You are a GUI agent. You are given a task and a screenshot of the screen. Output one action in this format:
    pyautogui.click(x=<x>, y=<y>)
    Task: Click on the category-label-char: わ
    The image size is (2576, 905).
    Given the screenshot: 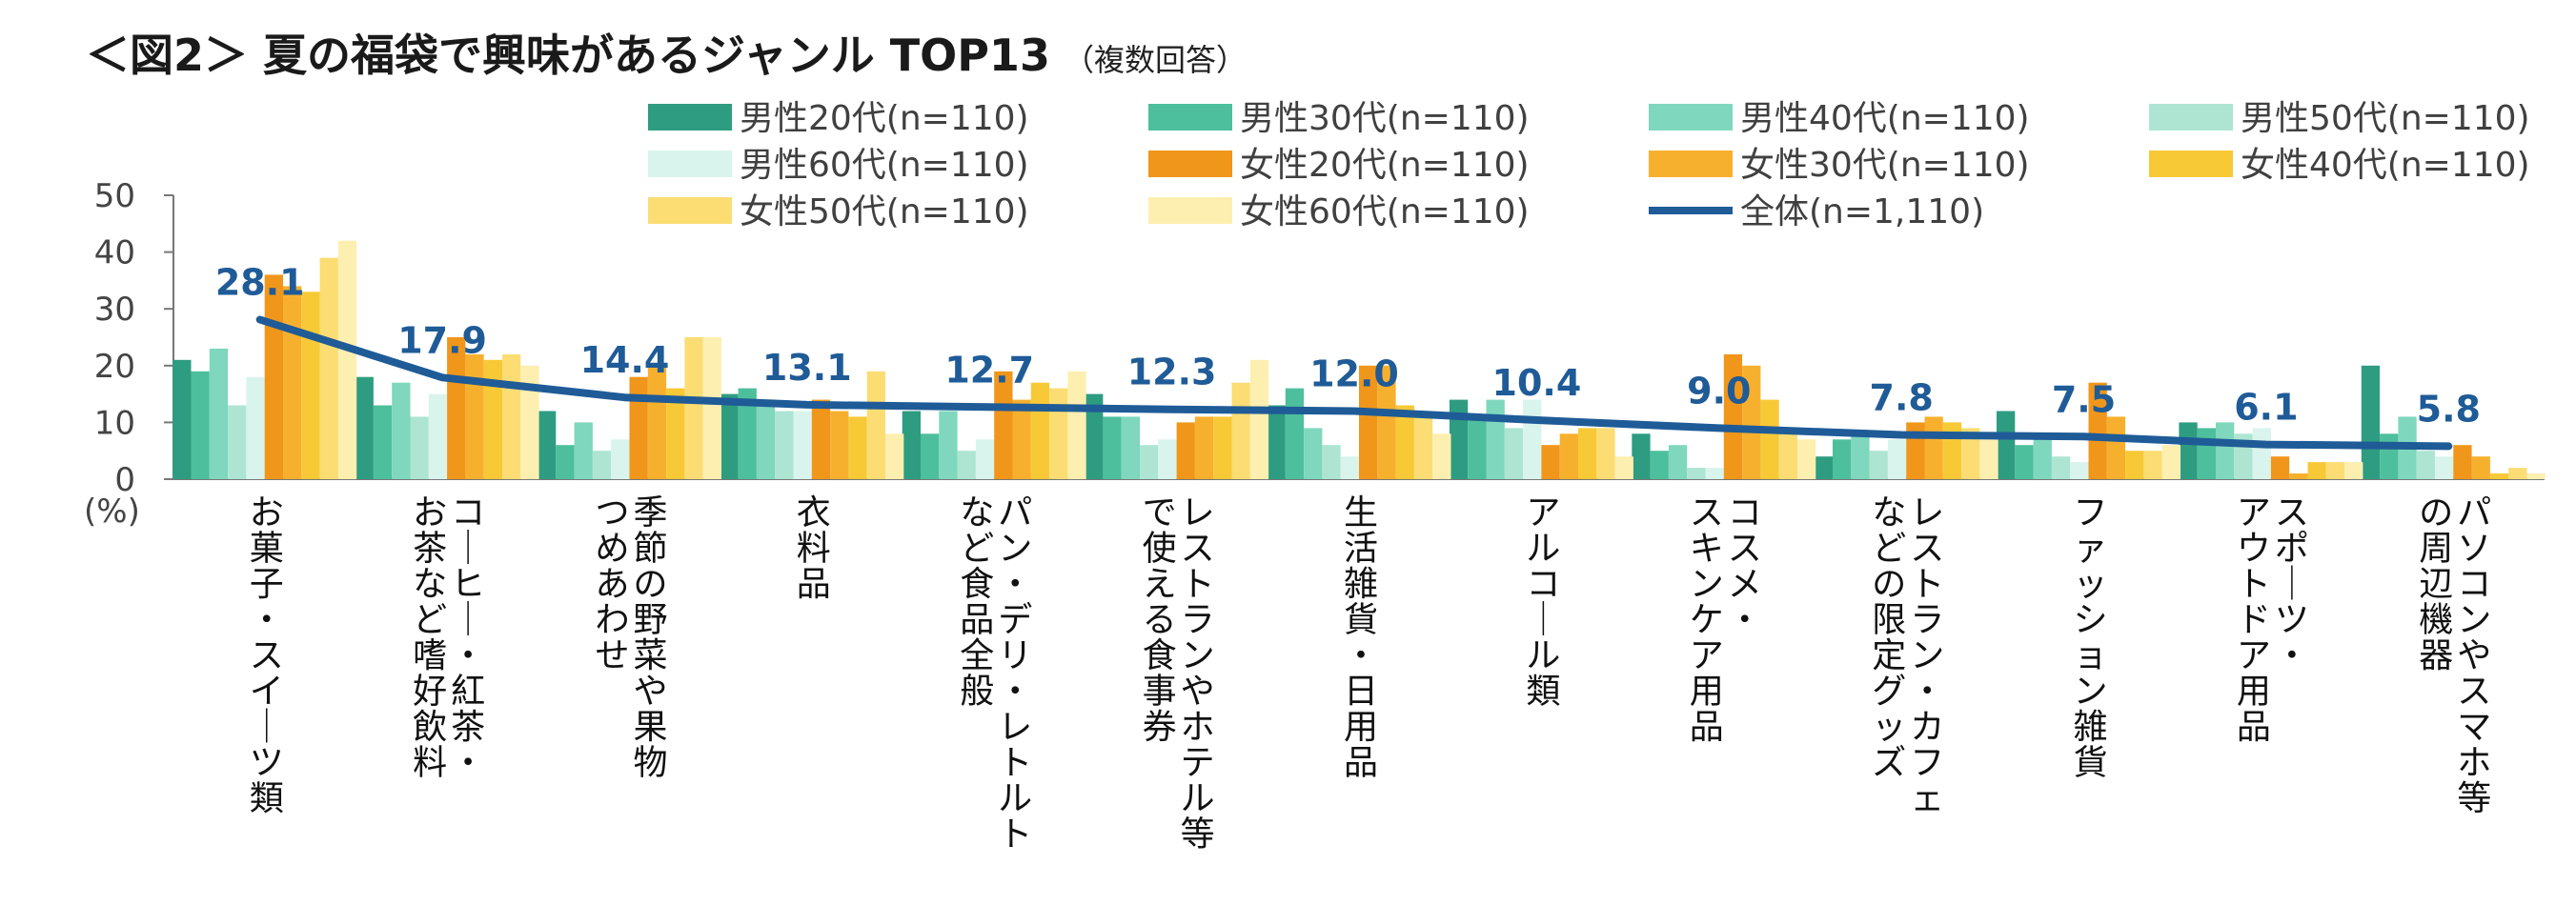 What is the action you would take?
    pyautogui.click(x=612, y=620)
    